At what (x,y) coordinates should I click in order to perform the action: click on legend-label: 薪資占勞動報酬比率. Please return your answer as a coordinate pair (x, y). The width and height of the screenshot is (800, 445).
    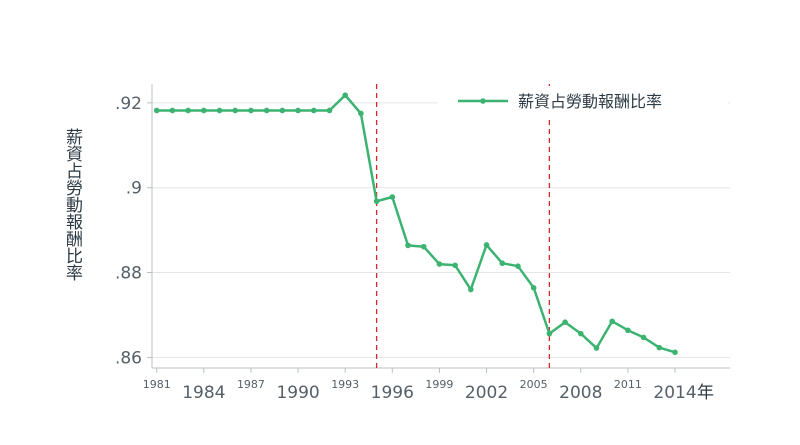
    Looking at the image, I should click on (590, 101).